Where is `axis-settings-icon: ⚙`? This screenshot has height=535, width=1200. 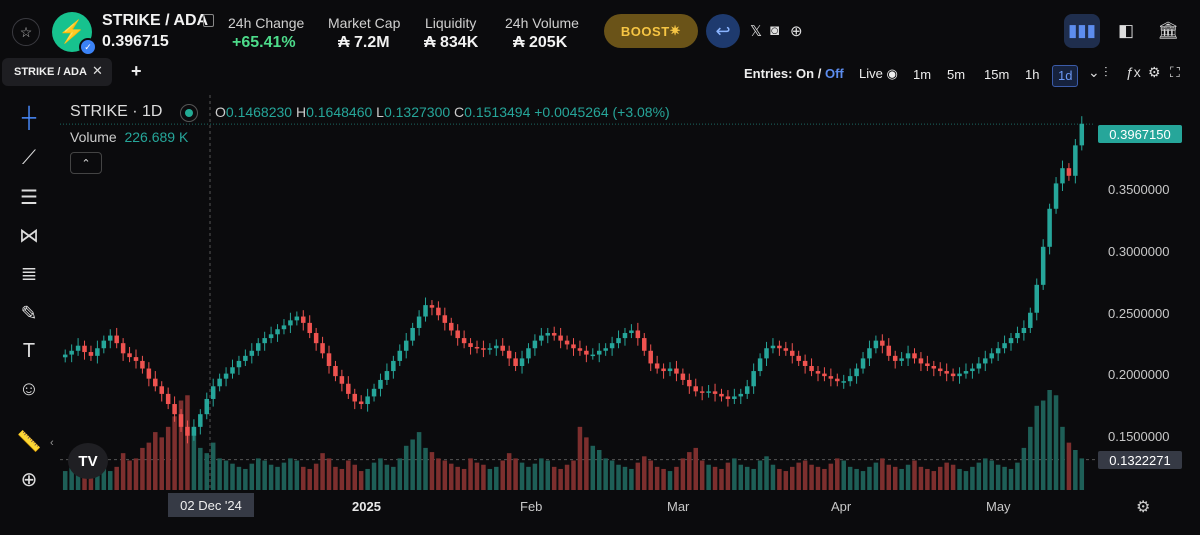 axis-settings-icon: ⚙ is located at coordinates (1143, 507).